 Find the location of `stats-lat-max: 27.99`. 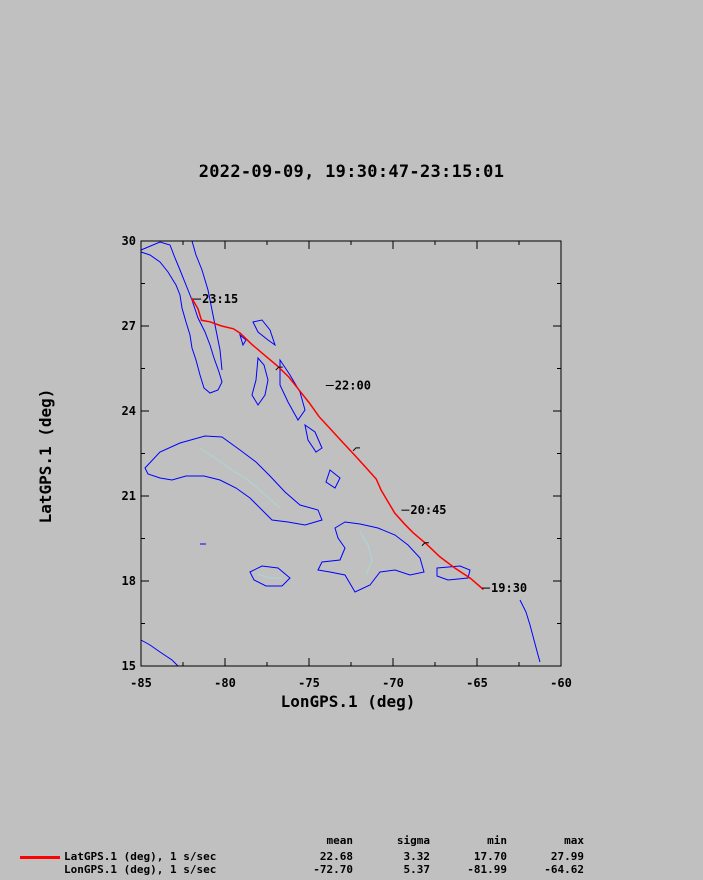

stats-lat-max: 27.99 is located at coordinates (567, 856).